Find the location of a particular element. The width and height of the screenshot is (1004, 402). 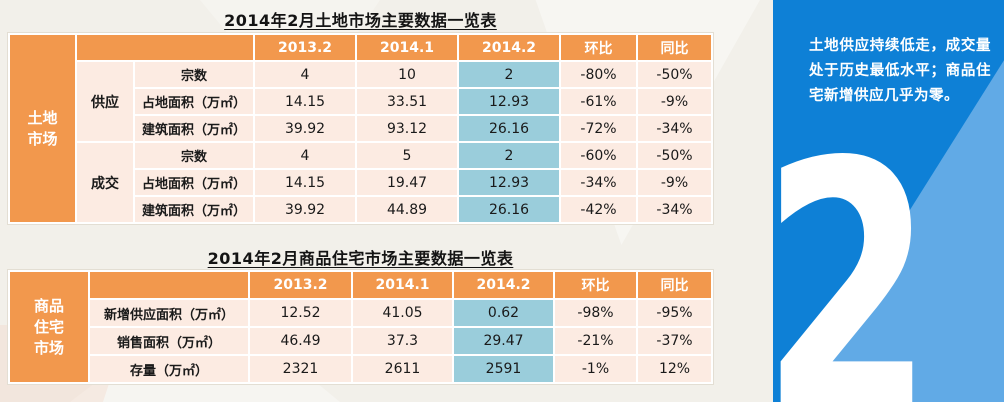

data-cell: -1% is located at coordinates (595, 369).